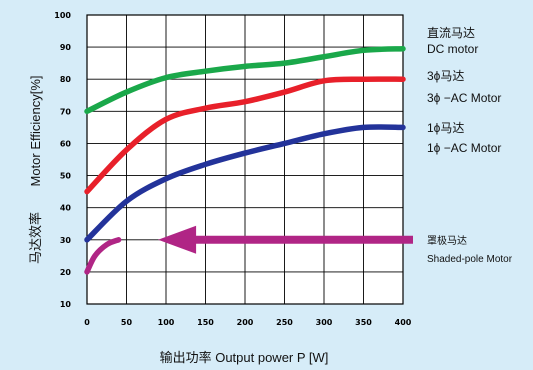 The image size is (533, 370). Describe the element at coordinates (127, 322) in the screenshot. I see `x-tick-label: 50` at that location.